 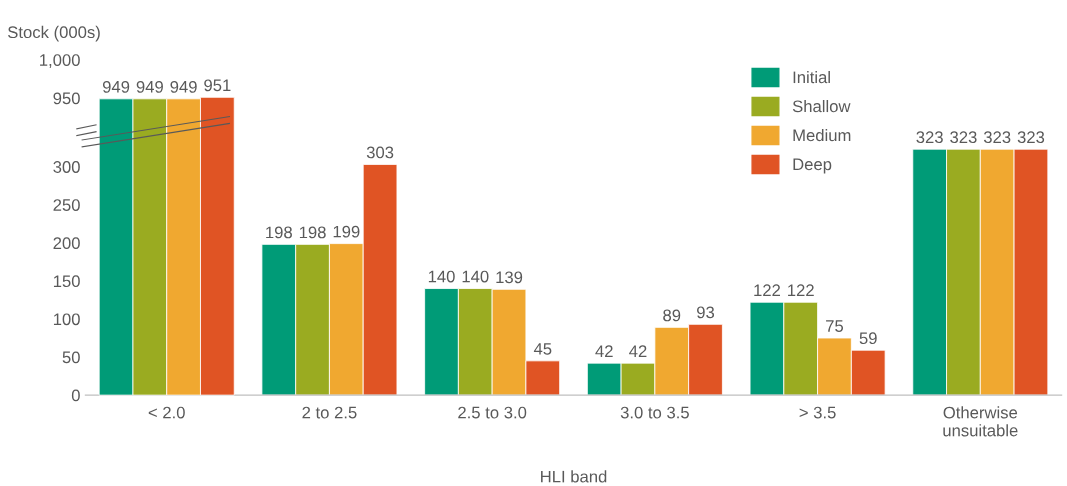 What do you see at coordinates (66, 205) in the screenshot?
I see `y-tick-label: 250` at bounding box center [66, 205].